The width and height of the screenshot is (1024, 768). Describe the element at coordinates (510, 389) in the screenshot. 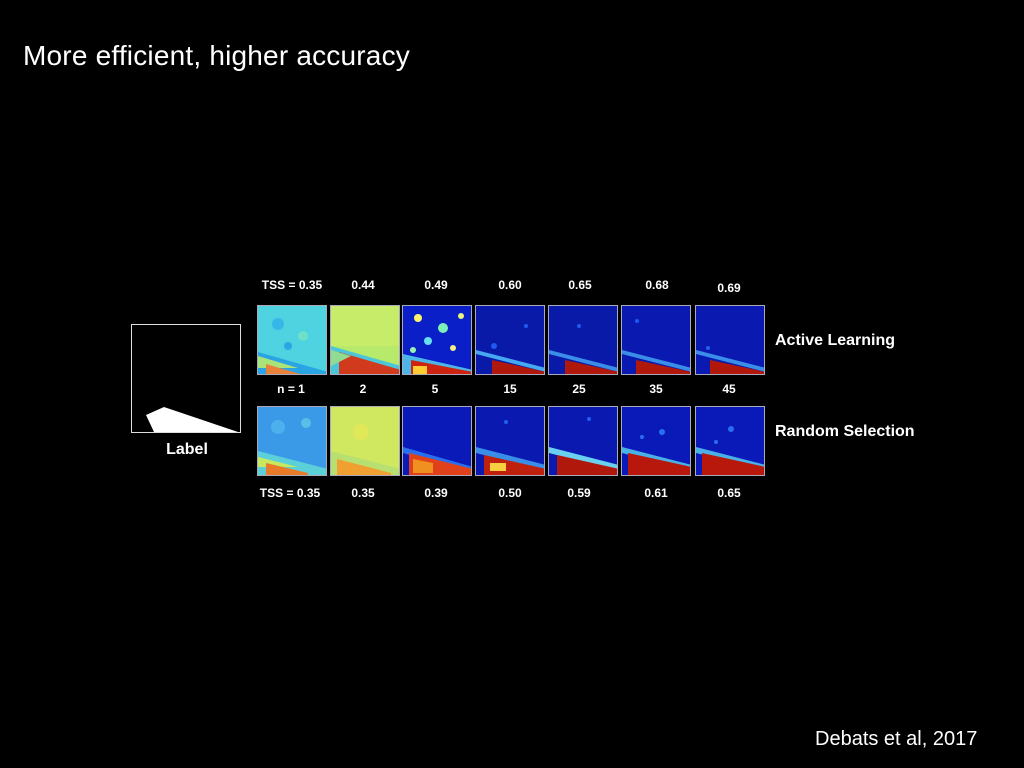

I see `n-label: 15` at that location.